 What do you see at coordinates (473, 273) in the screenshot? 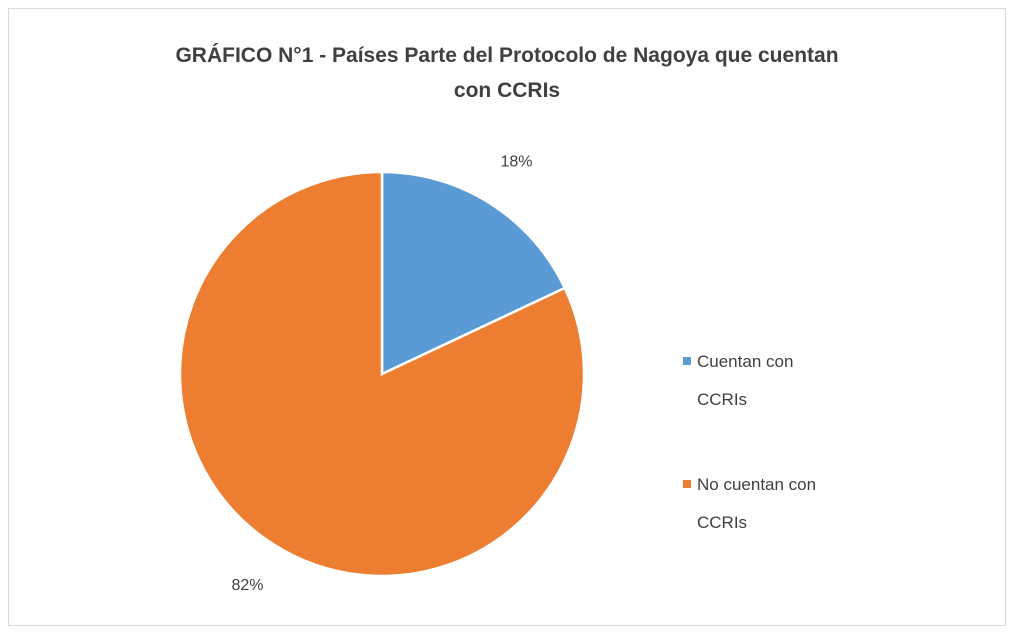
I see `pie-slice` at bounding box center [473, 273].